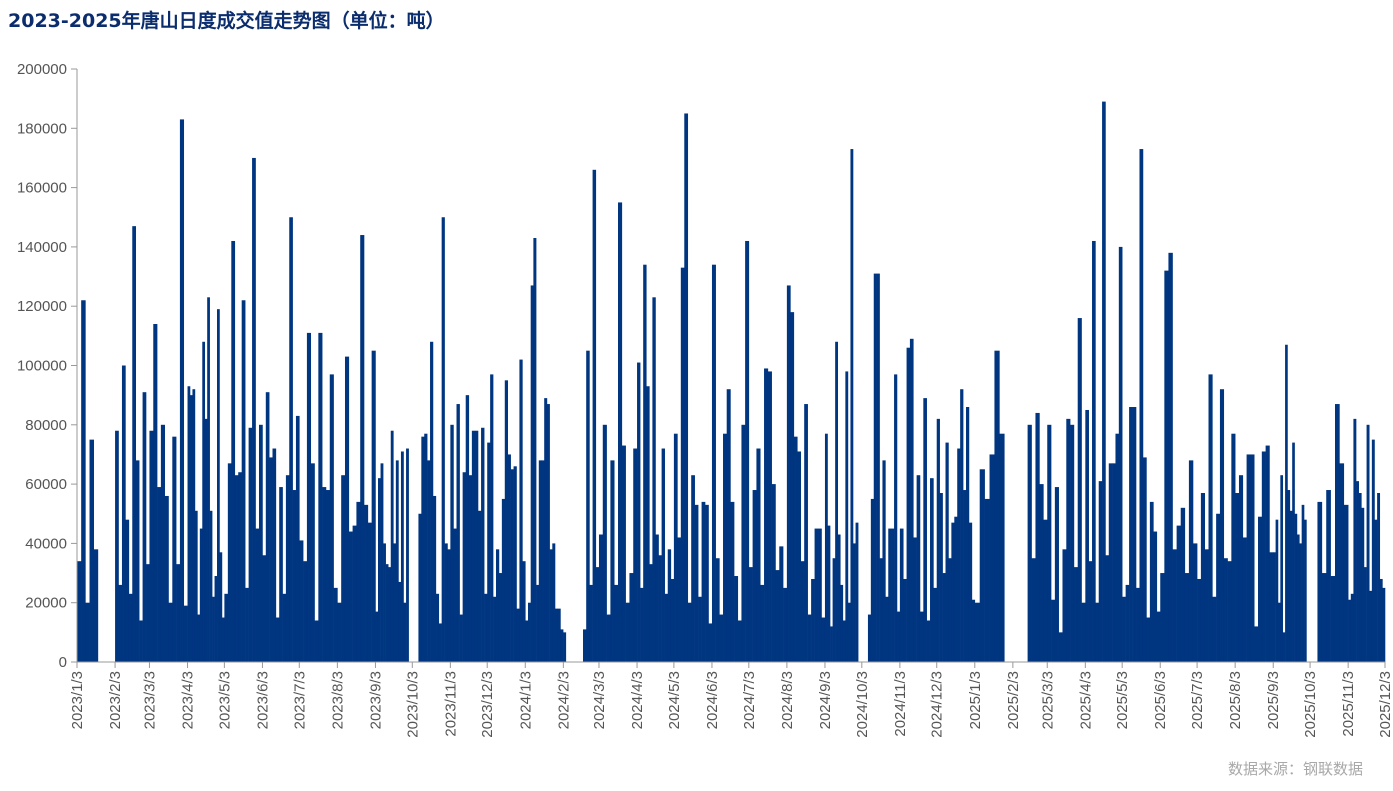 The height and width of the screenshot is (791, 1393). I want to click on x-tick-label: 2025/10/3, so click(1310, 704).